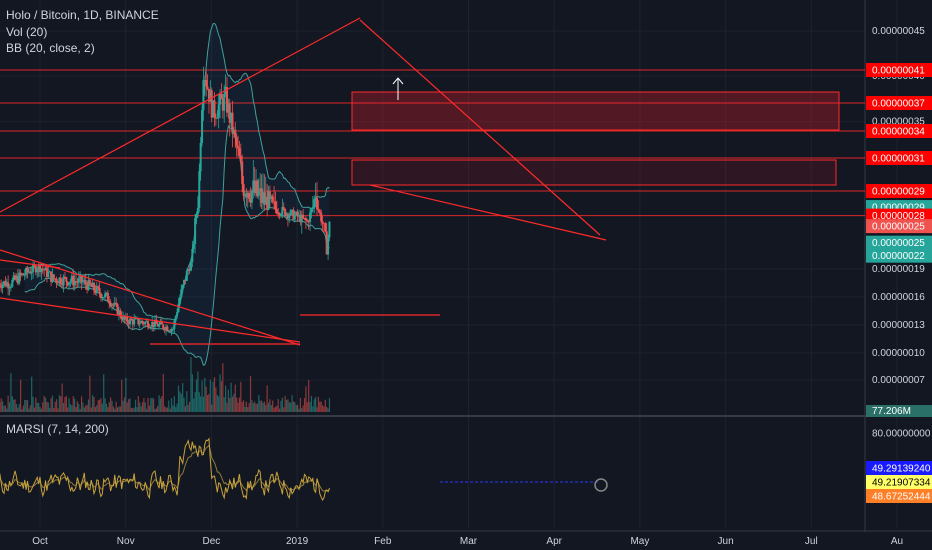  What do you see at coordinates (57, 429) in the screenshot?
I see `marsi-indicator-label: MARSI (7, 14, 200)` at bounding box center [57, 429].